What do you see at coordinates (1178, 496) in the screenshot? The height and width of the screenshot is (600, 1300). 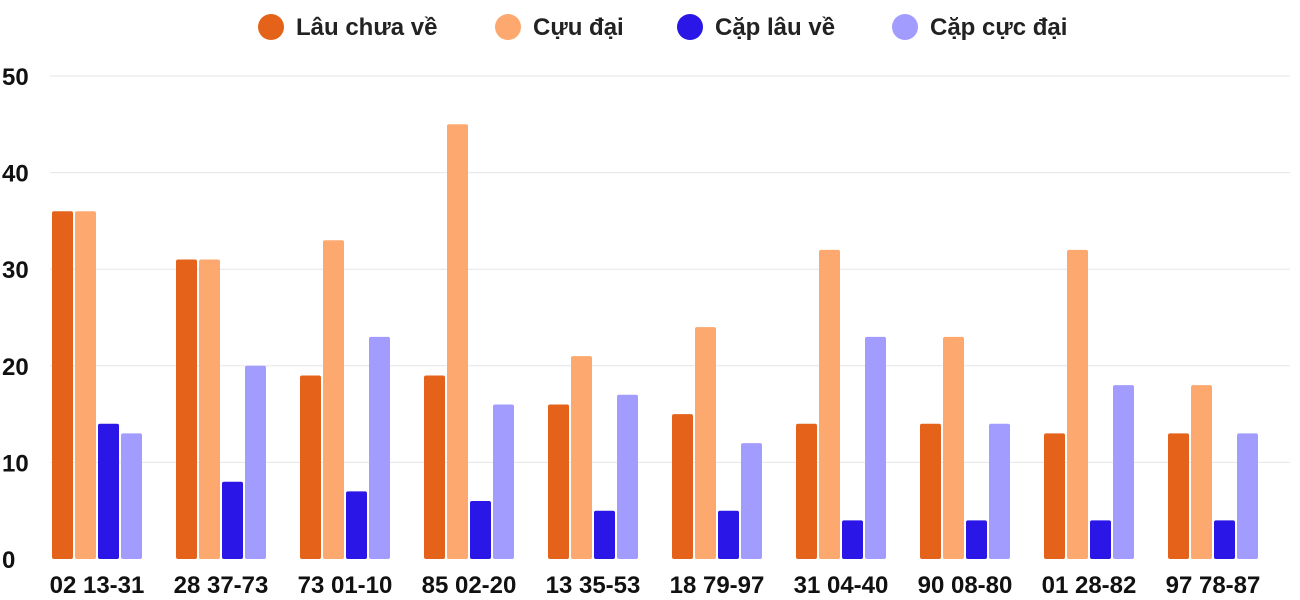 I see `bar-1-10: Lâu chưa về — 97 78-87: 13` at bounding box center [1178, 496].